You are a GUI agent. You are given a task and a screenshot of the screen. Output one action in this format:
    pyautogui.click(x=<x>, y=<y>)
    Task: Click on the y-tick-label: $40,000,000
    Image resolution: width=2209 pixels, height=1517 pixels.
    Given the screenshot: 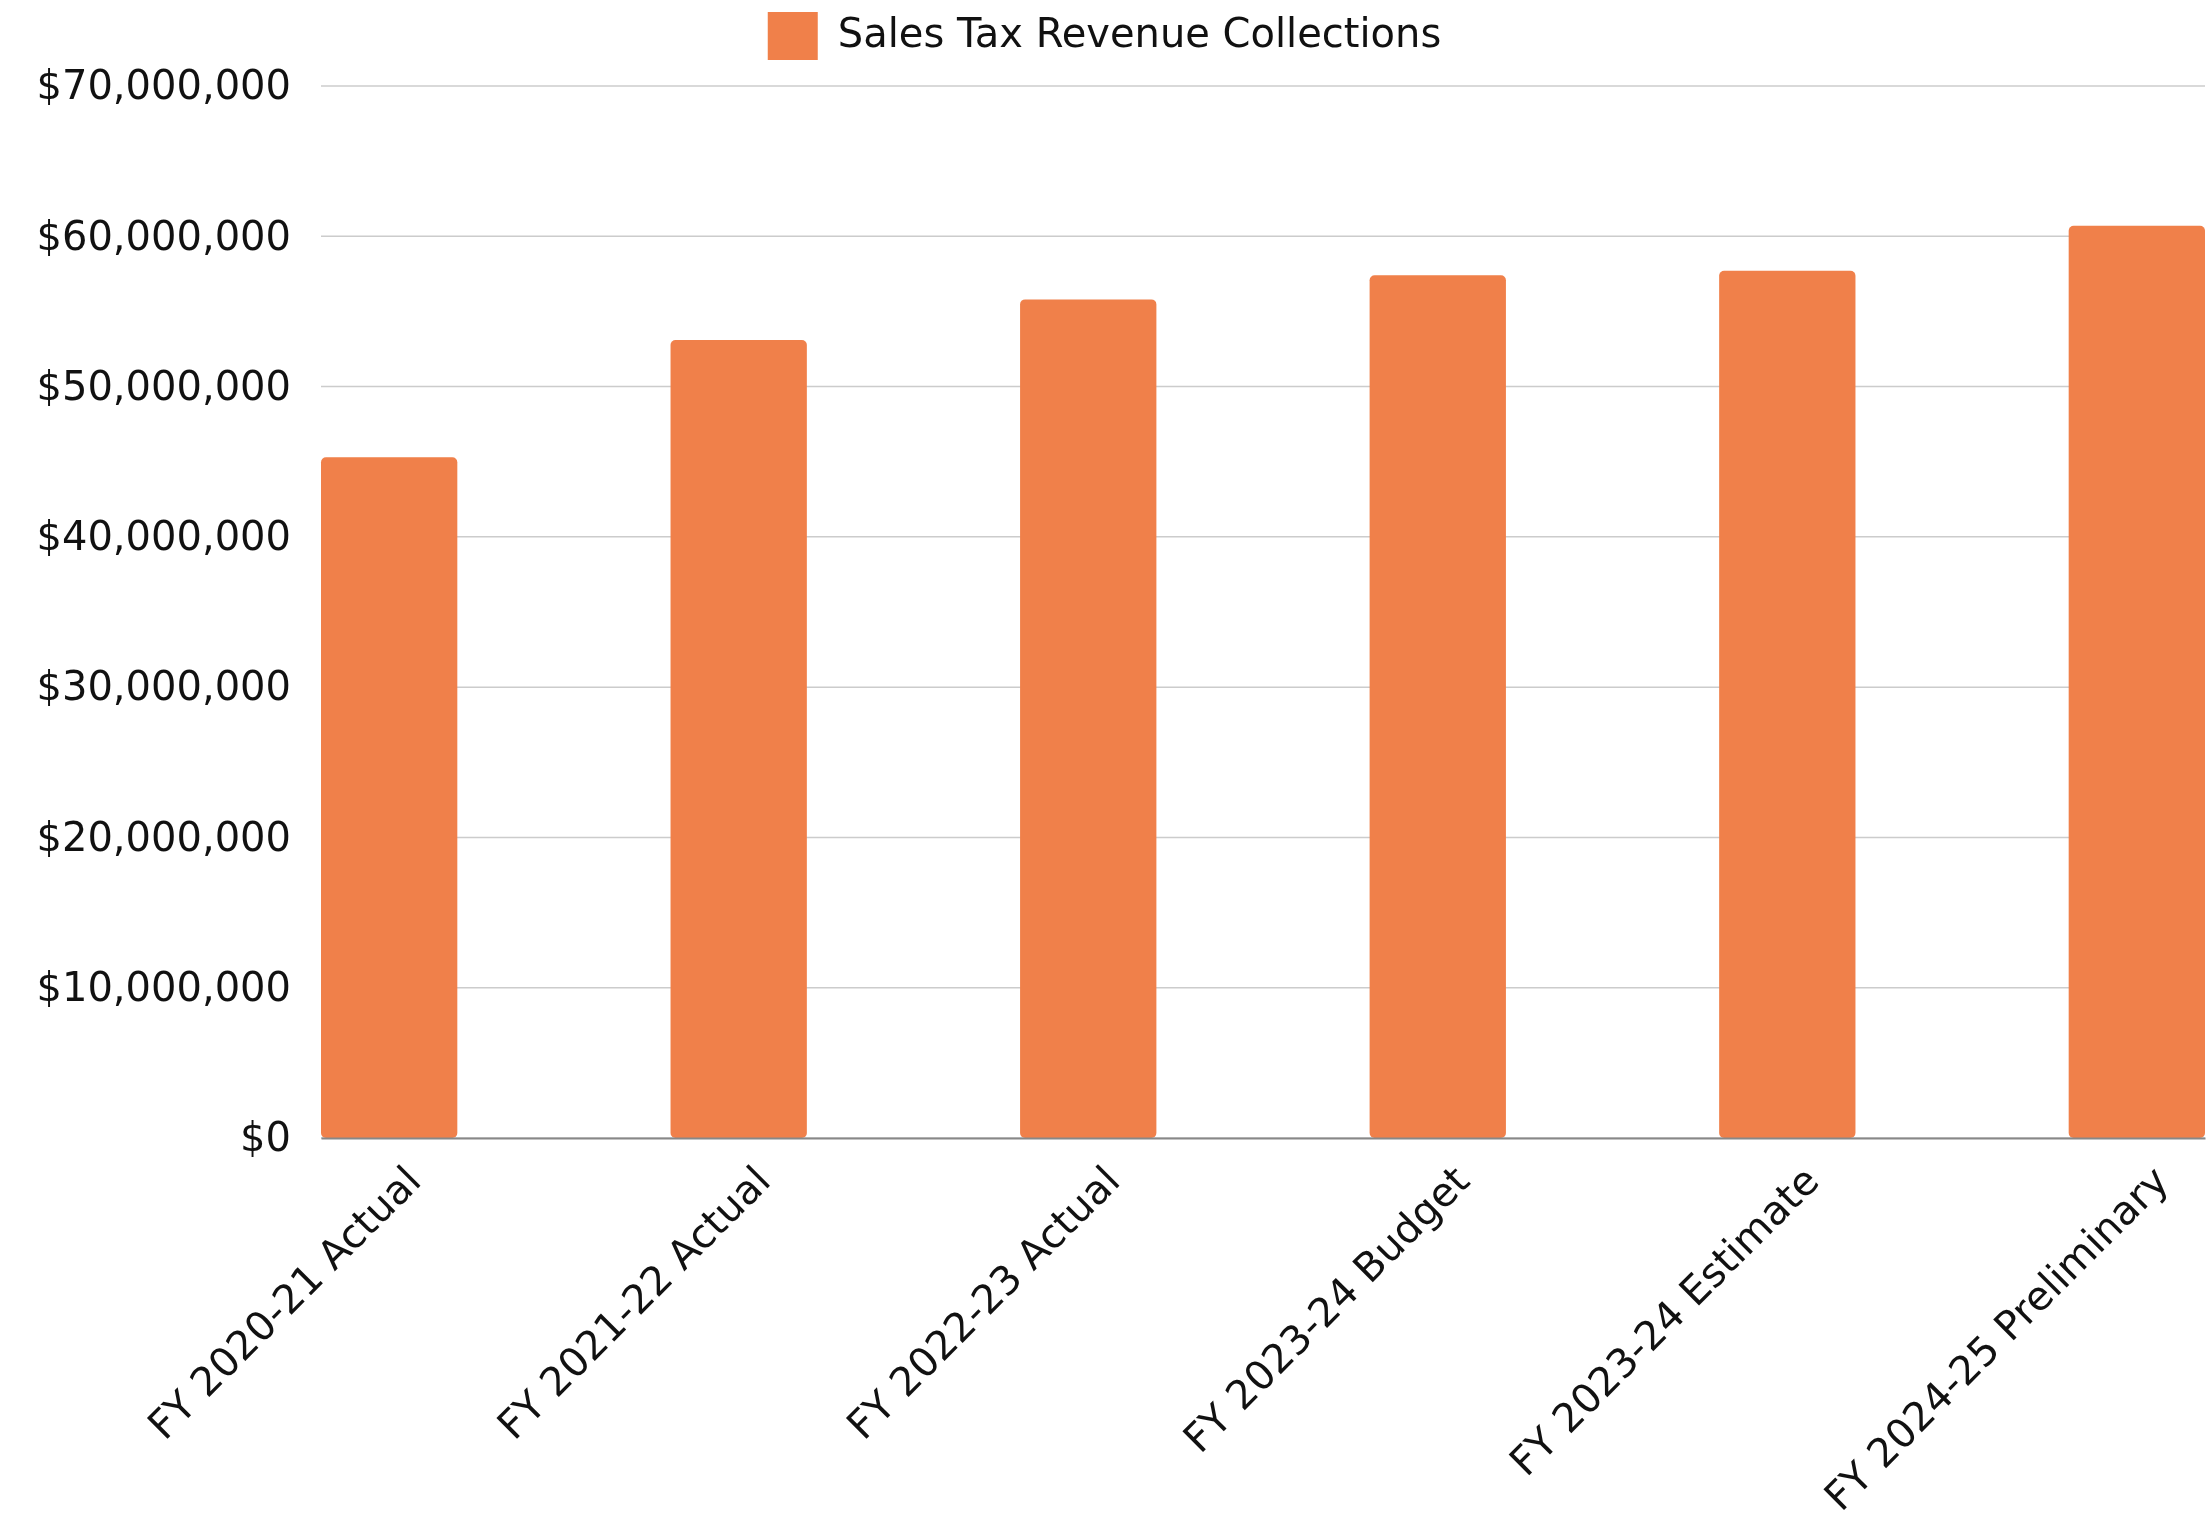 What is the action you would take?
    pyautogui.click(x=163, y=536)
    